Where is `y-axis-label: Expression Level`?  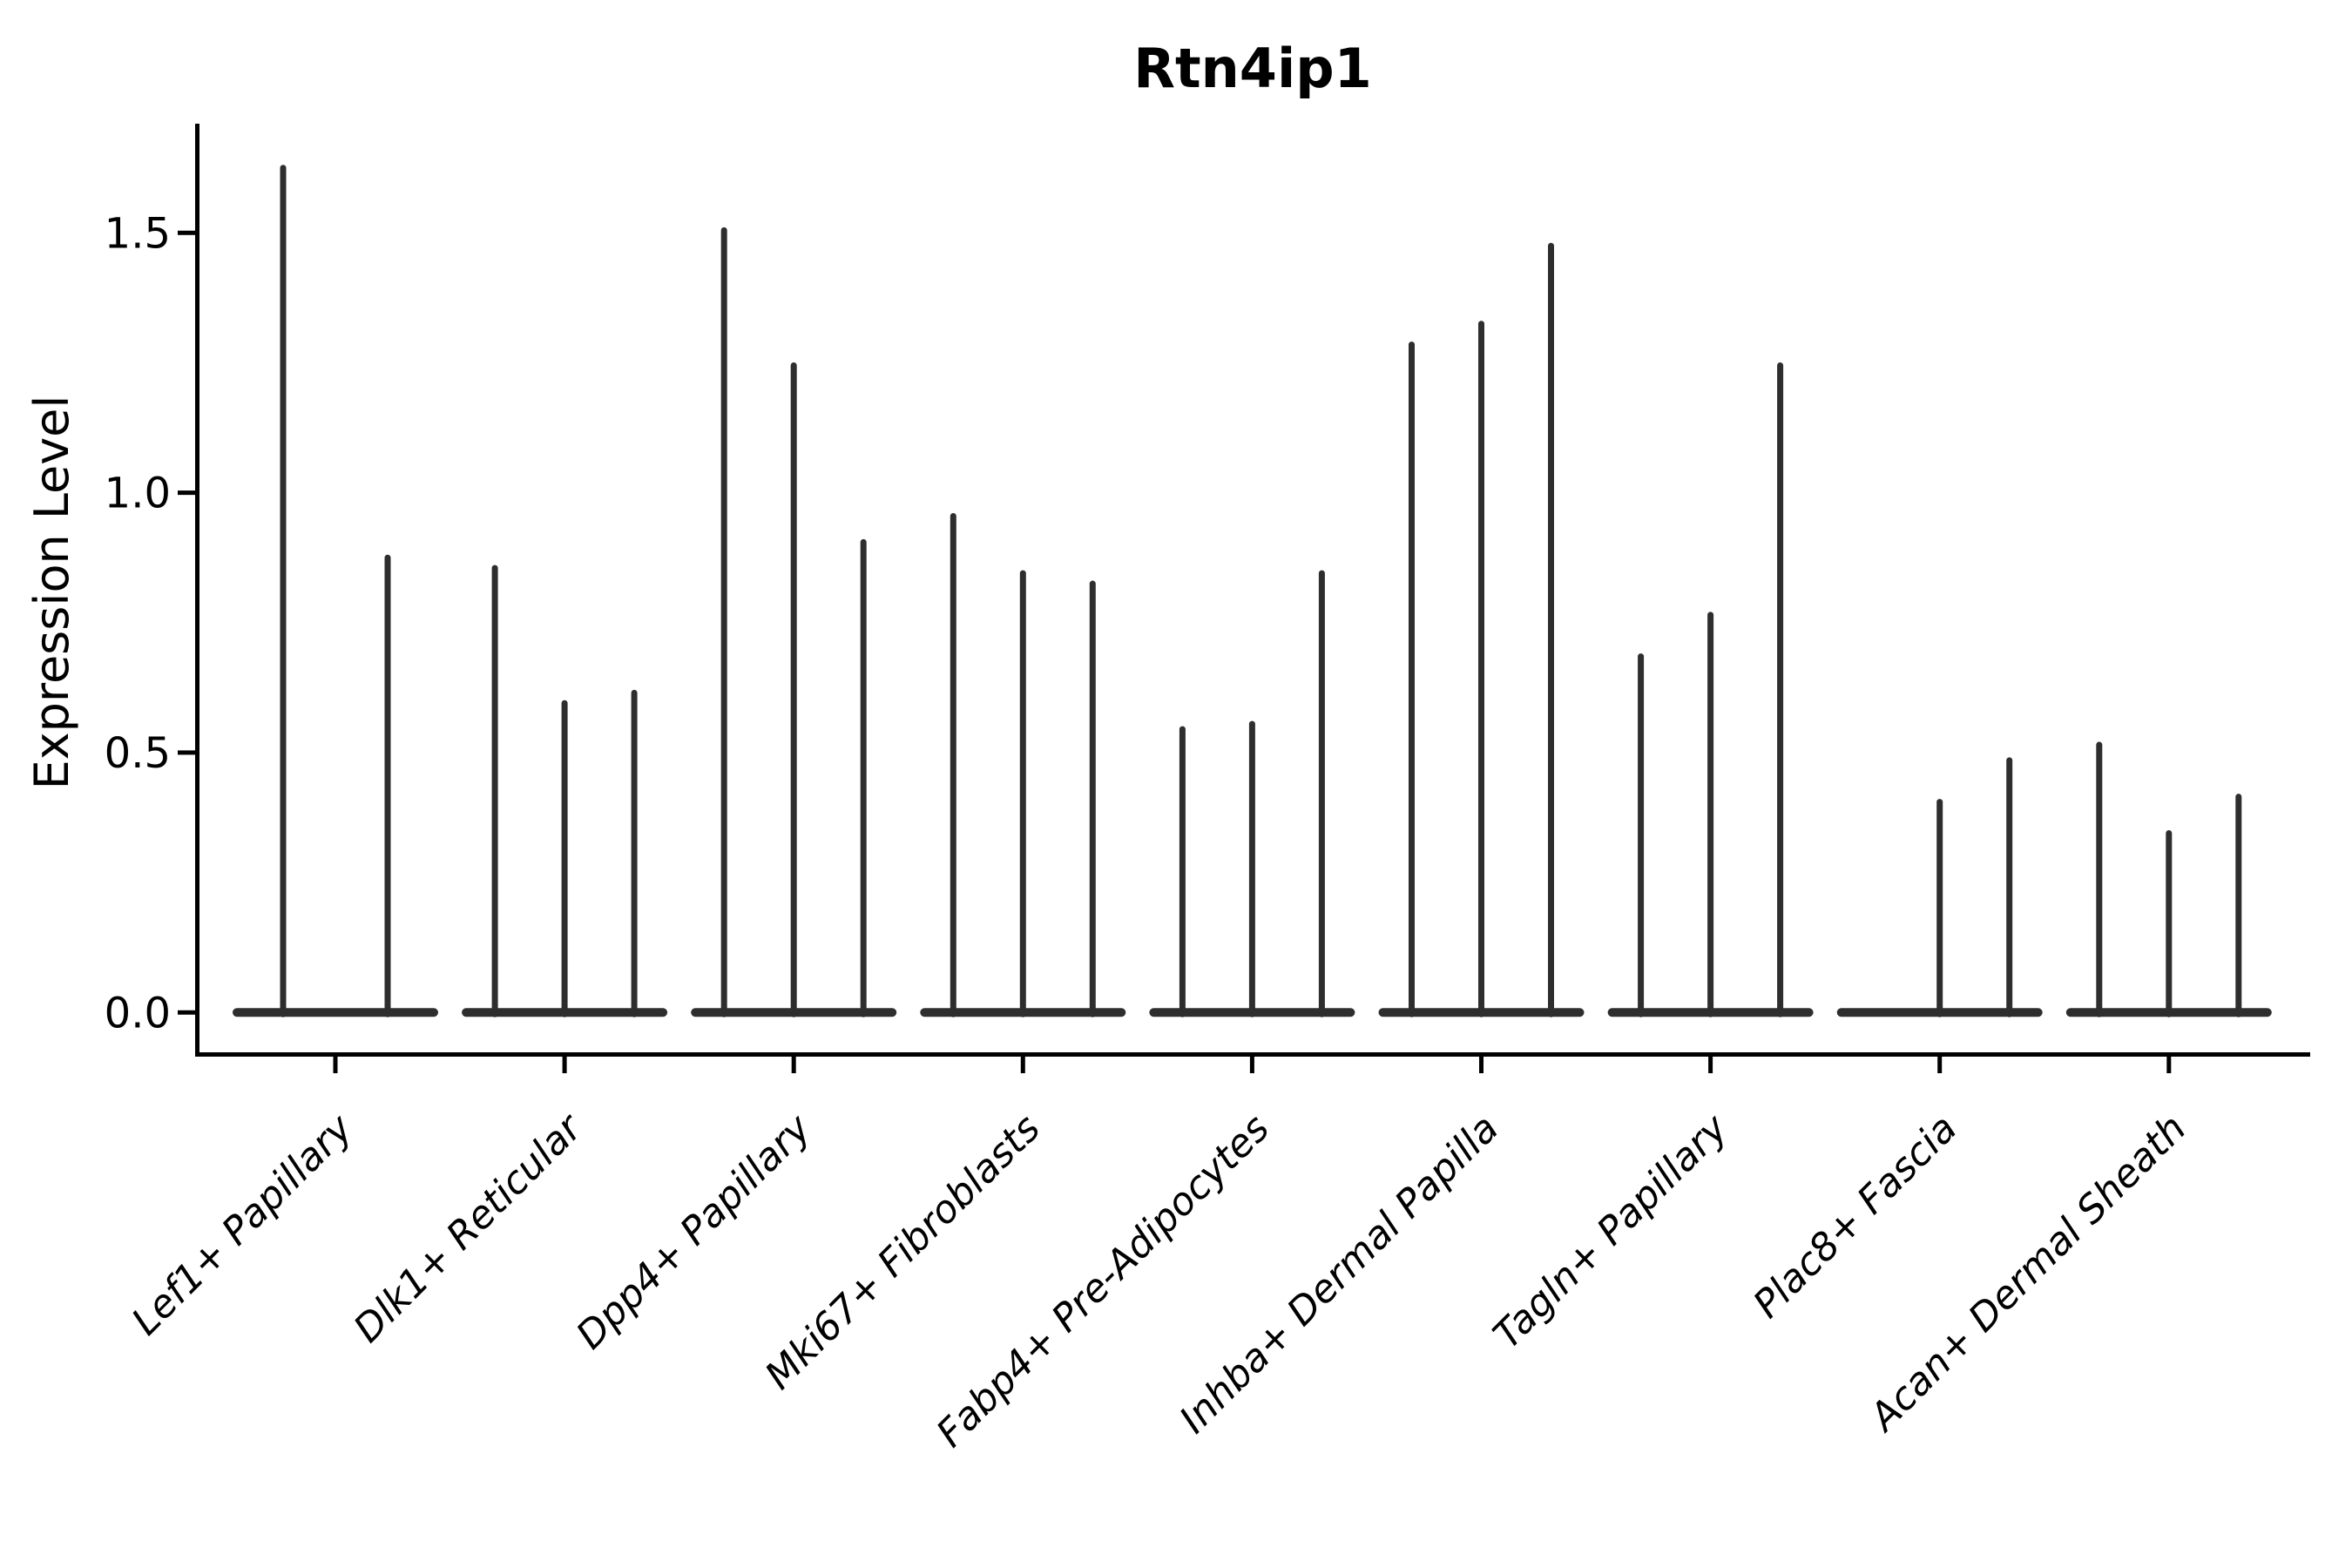
y-axis-label: Expression Level is located at coordinates (52, 592).